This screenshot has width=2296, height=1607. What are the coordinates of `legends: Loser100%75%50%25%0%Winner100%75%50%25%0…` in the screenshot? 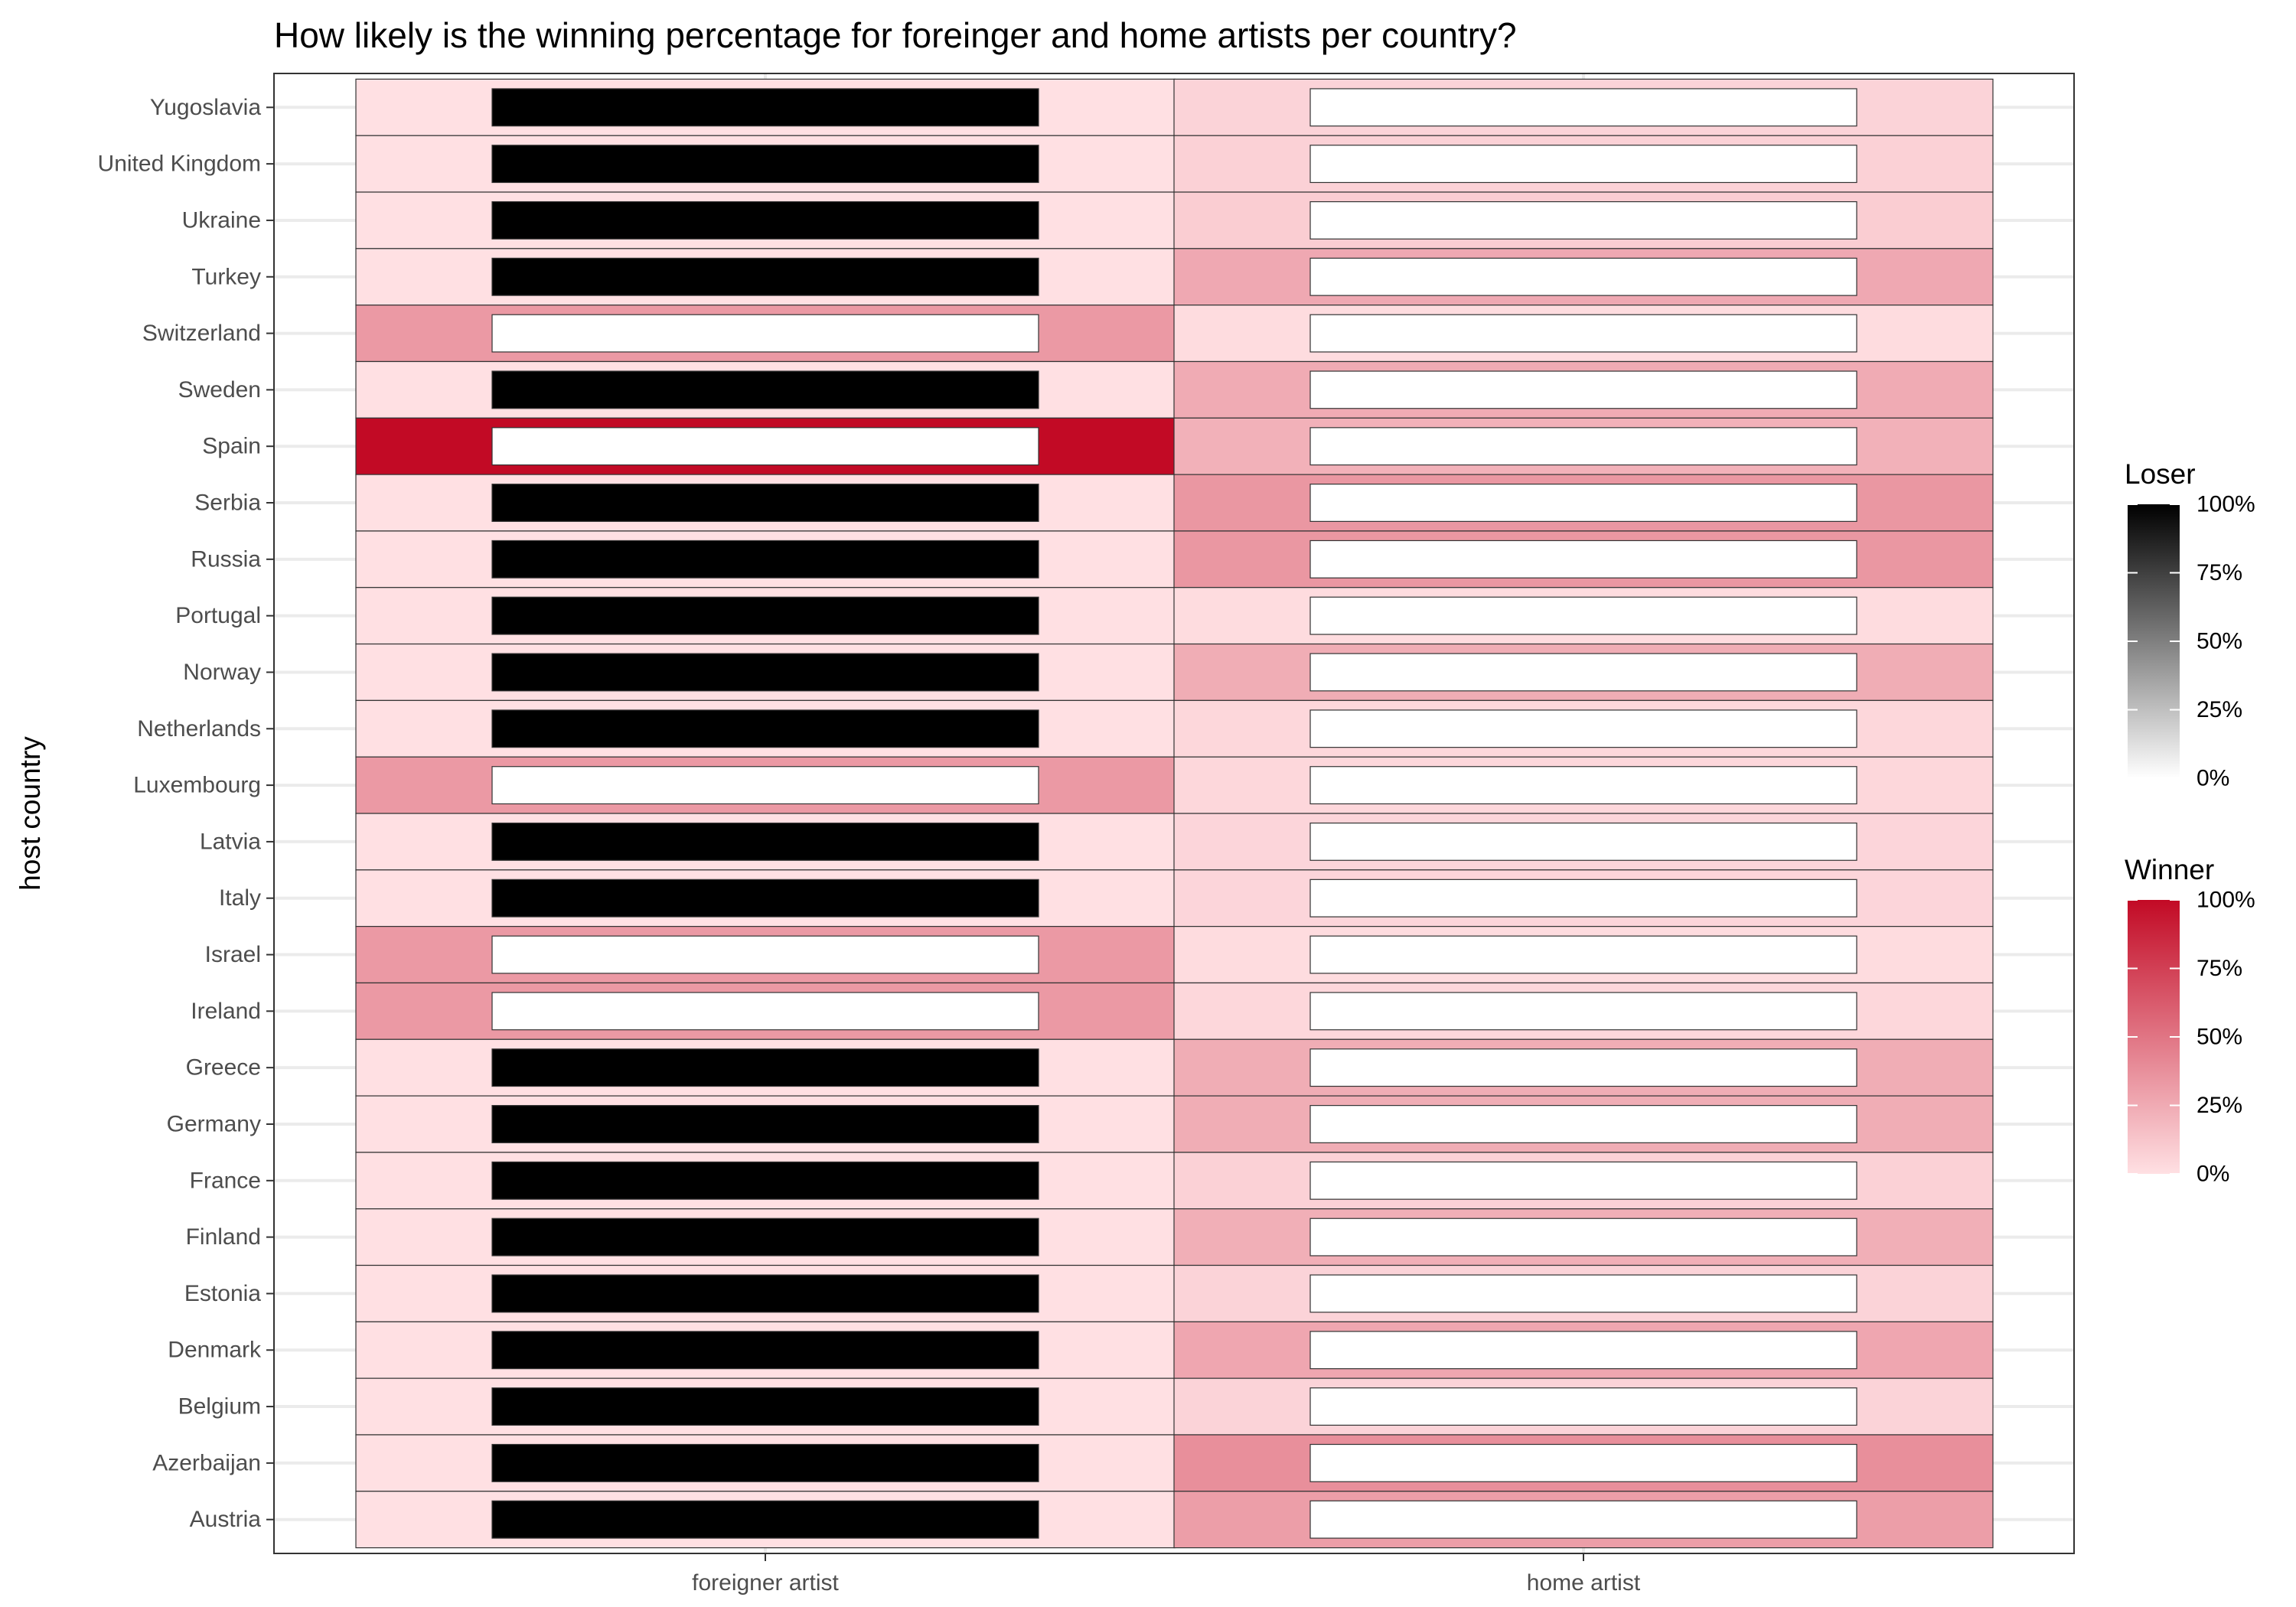 It's located at (2190, 822).